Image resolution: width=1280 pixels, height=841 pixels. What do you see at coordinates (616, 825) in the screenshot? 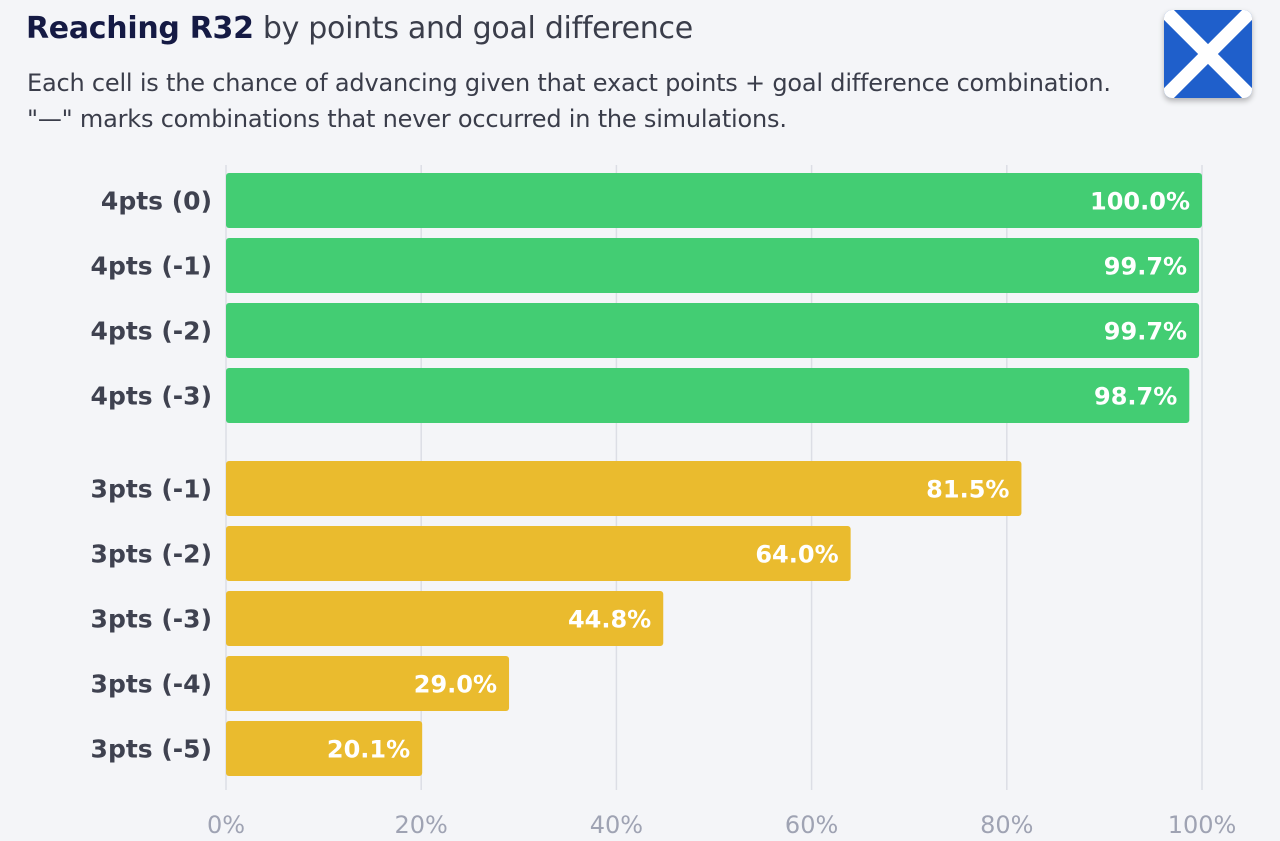
I see `x-tick-label: 40%` at bounding box center [616, 825].